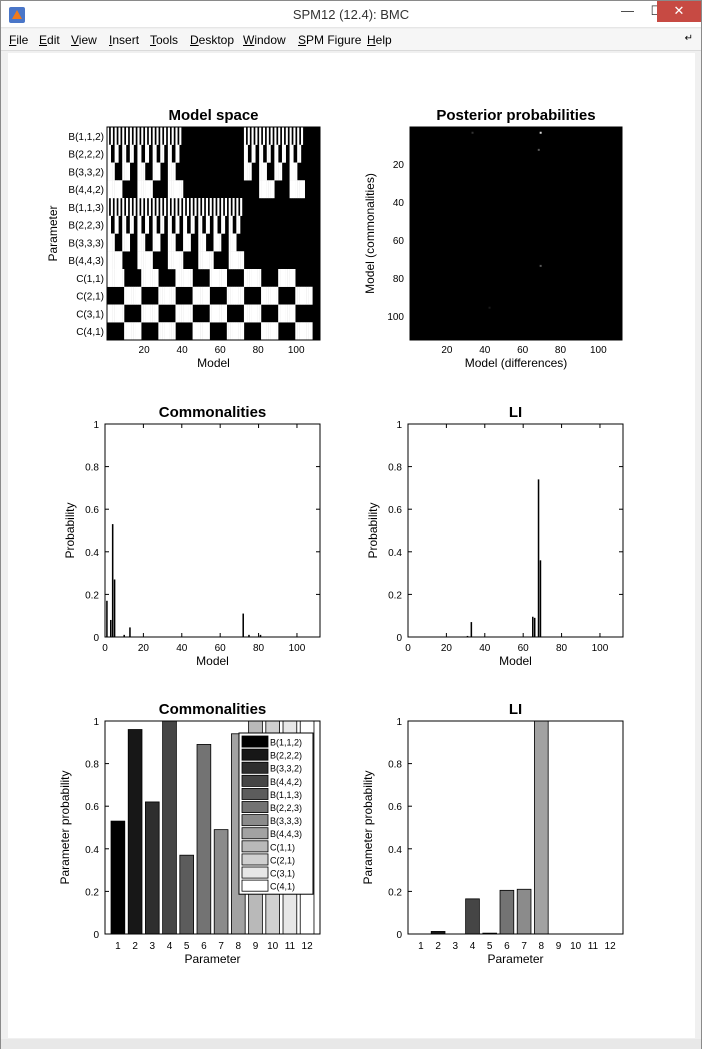  What do you see at coordinates (239, 946) in the screenshot?
I see `x-tick-label: 8` at bounding box center [239, 946].